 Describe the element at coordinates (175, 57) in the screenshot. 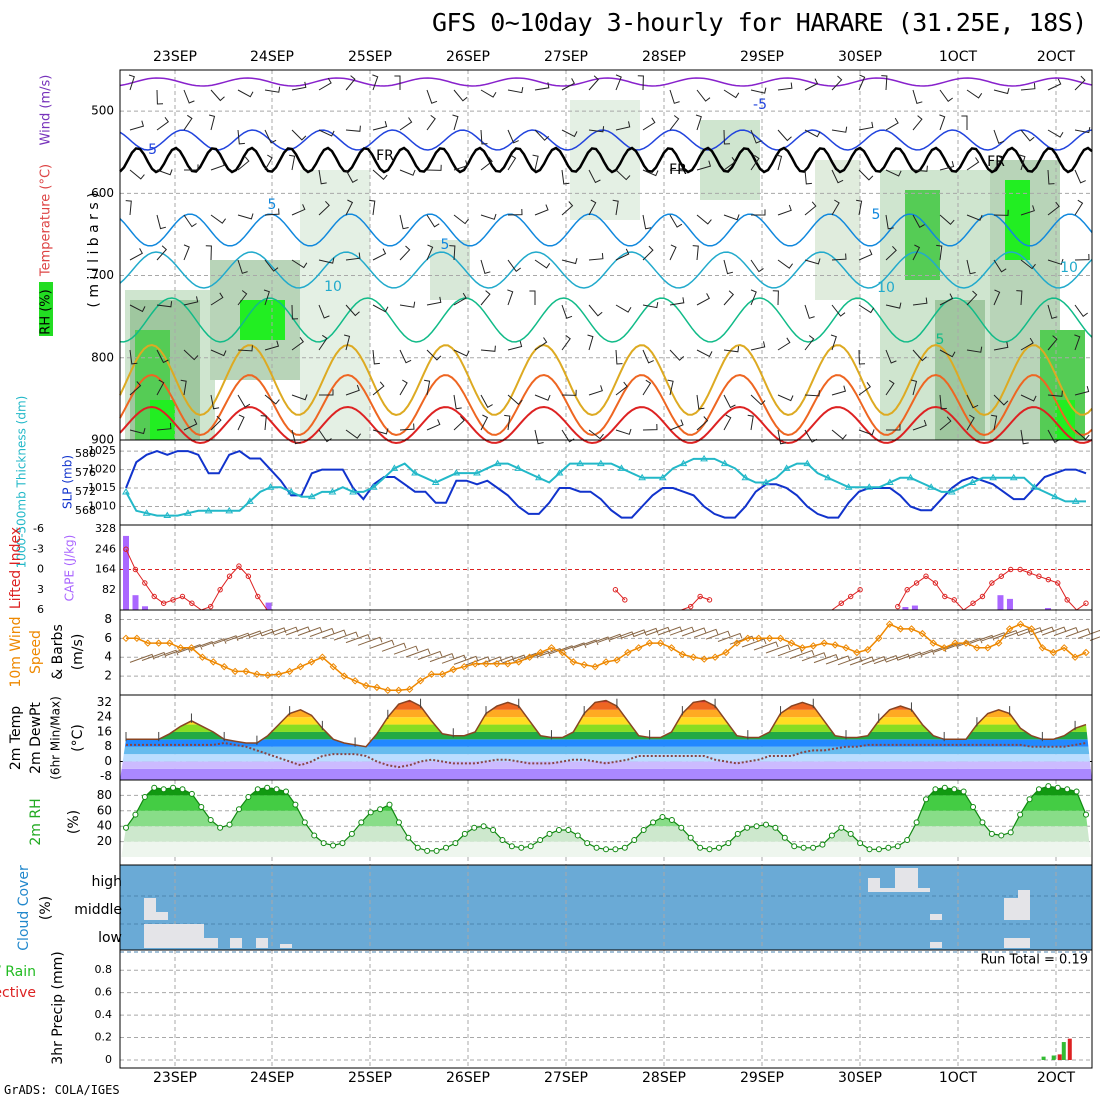

I see `date-label-top: 23SEP` at that location.